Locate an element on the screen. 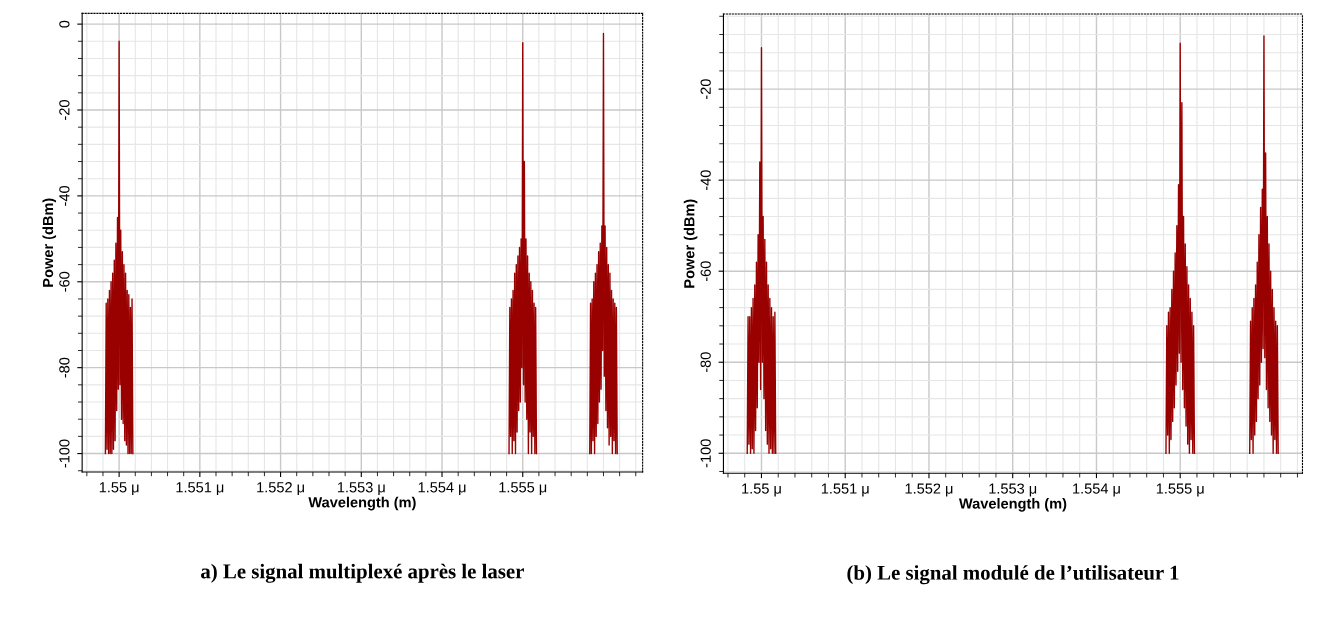  text: (b) Le signal modulé de l’utilisateur 1 is located at coordinates (1013, 575).